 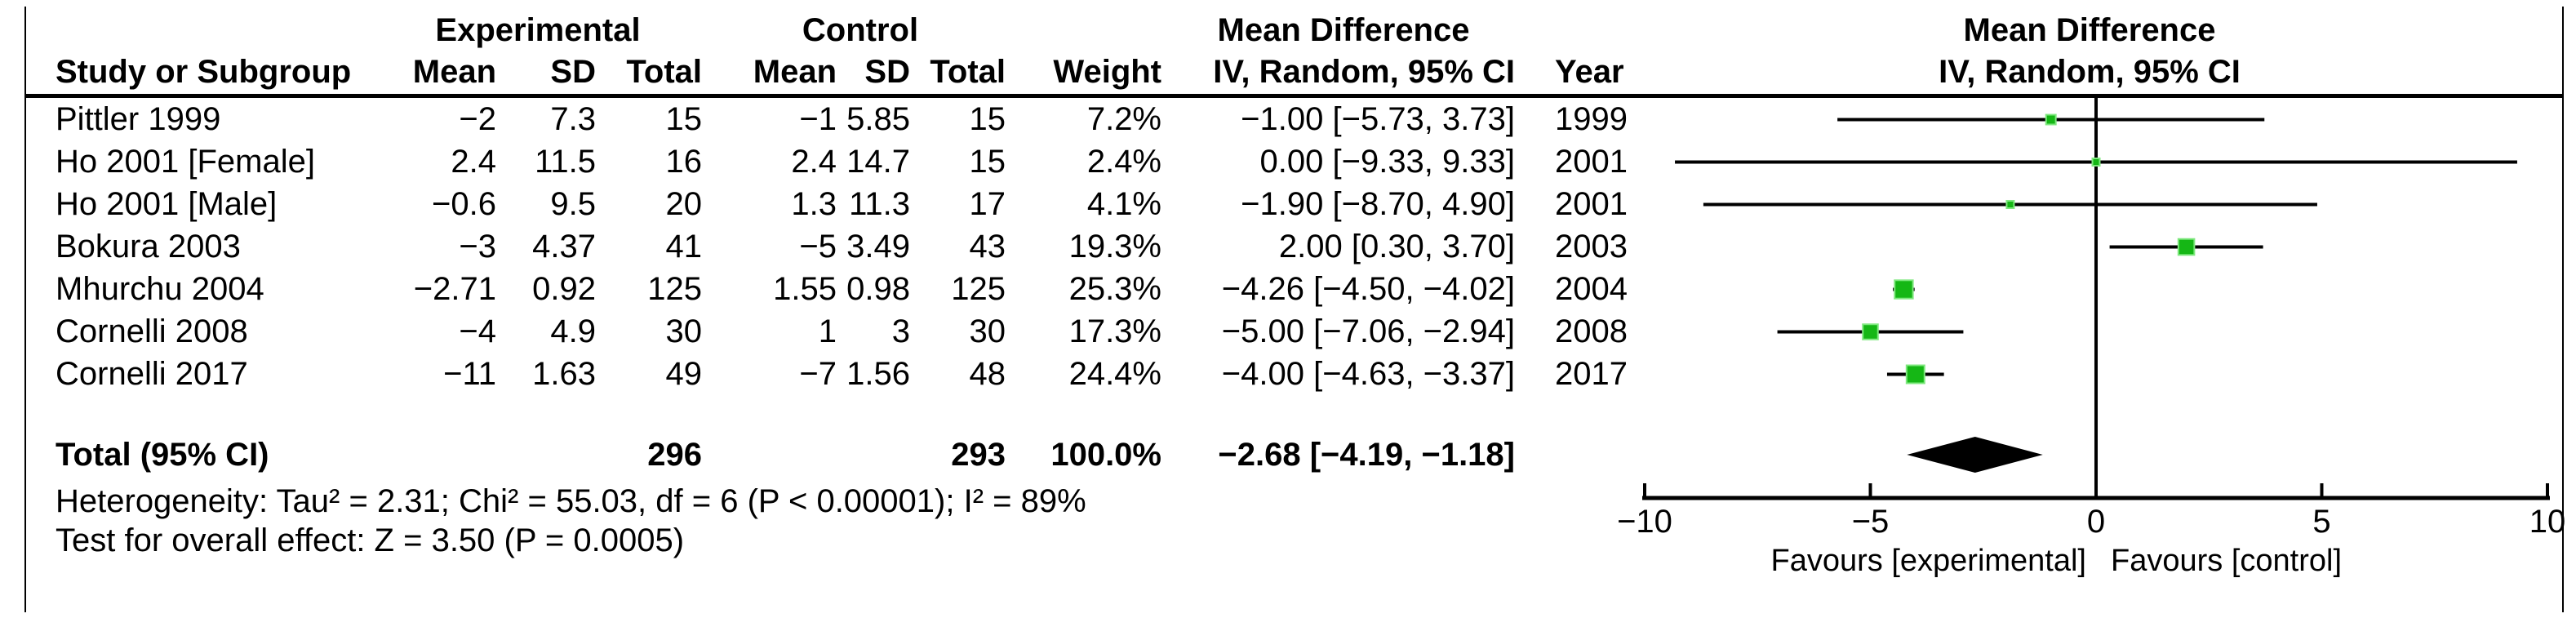 What do you see at coordinates (1591, 374) in the screenshot?
I see `year-value: 2017` at bounding box center [1591, 374].